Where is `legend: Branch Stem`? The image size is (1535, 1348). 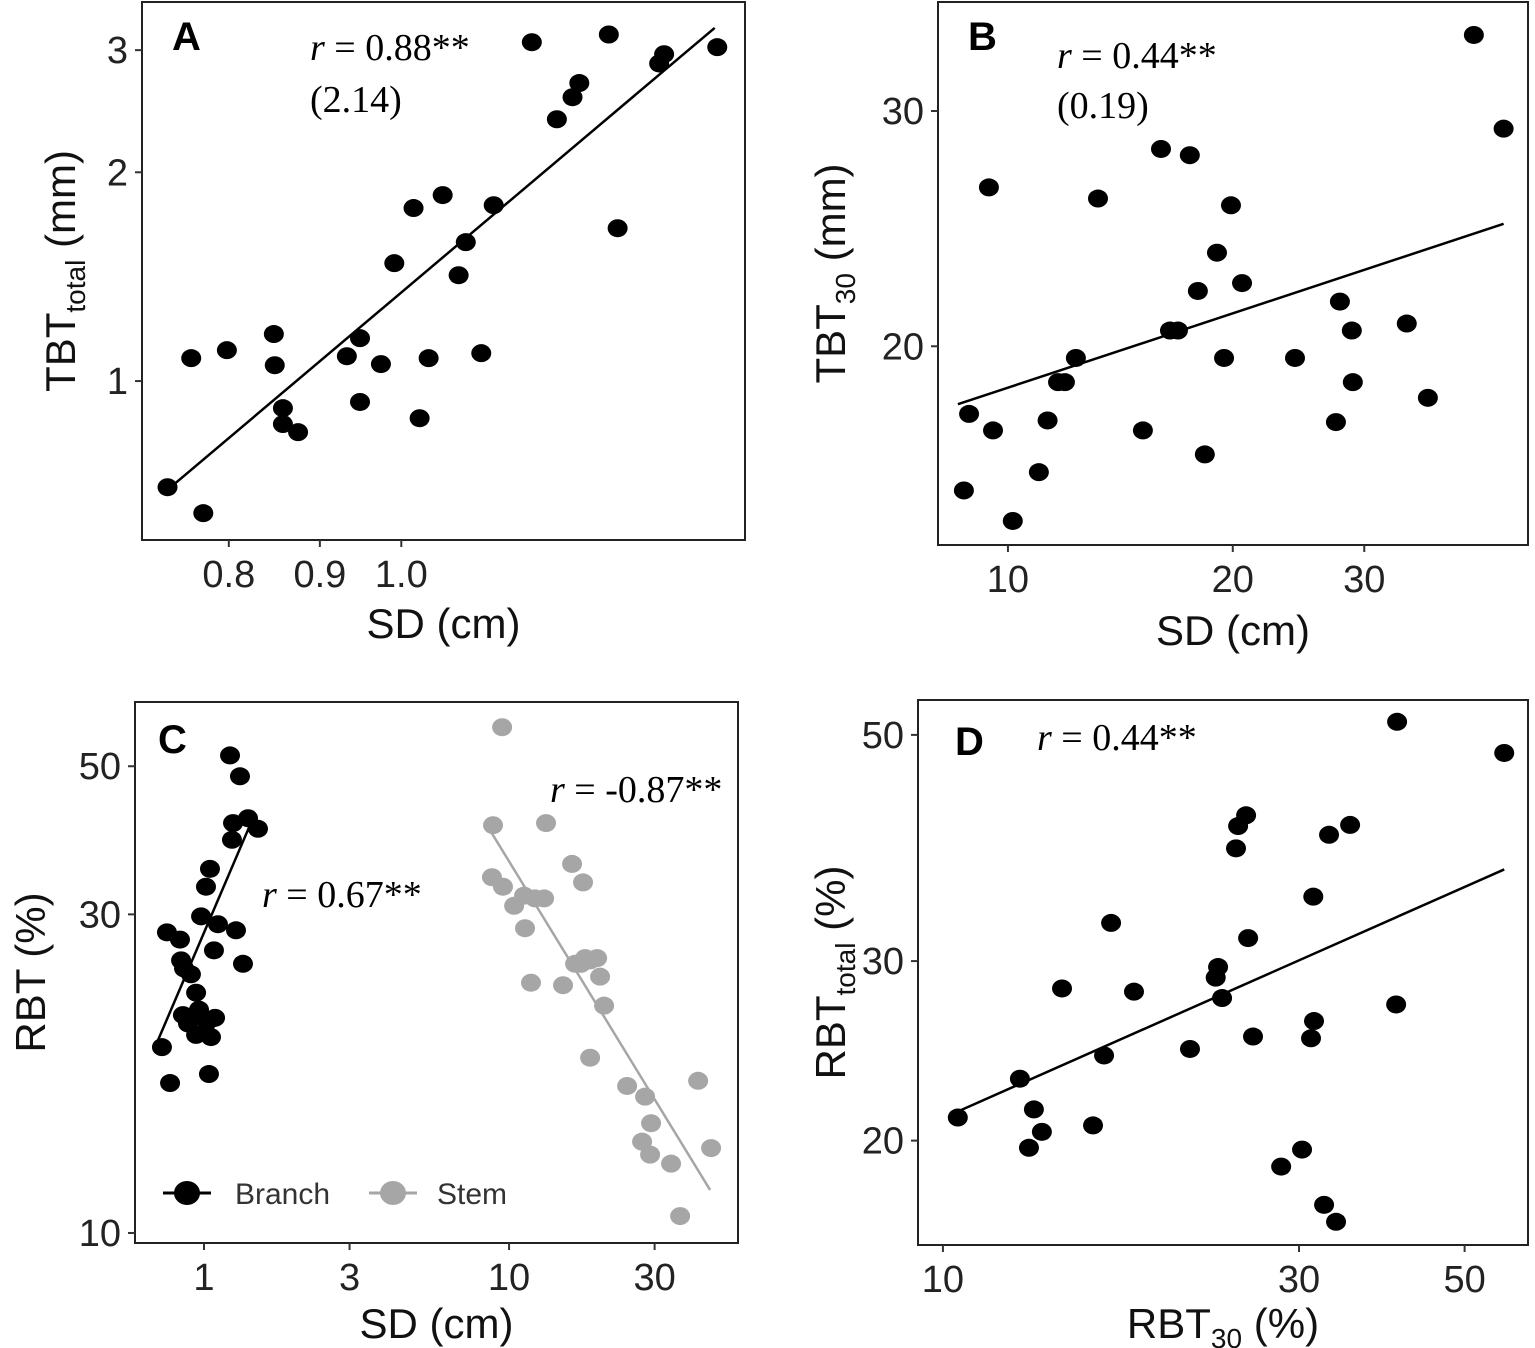 legend: Branch Stem is located at coordinates (335, 1194).